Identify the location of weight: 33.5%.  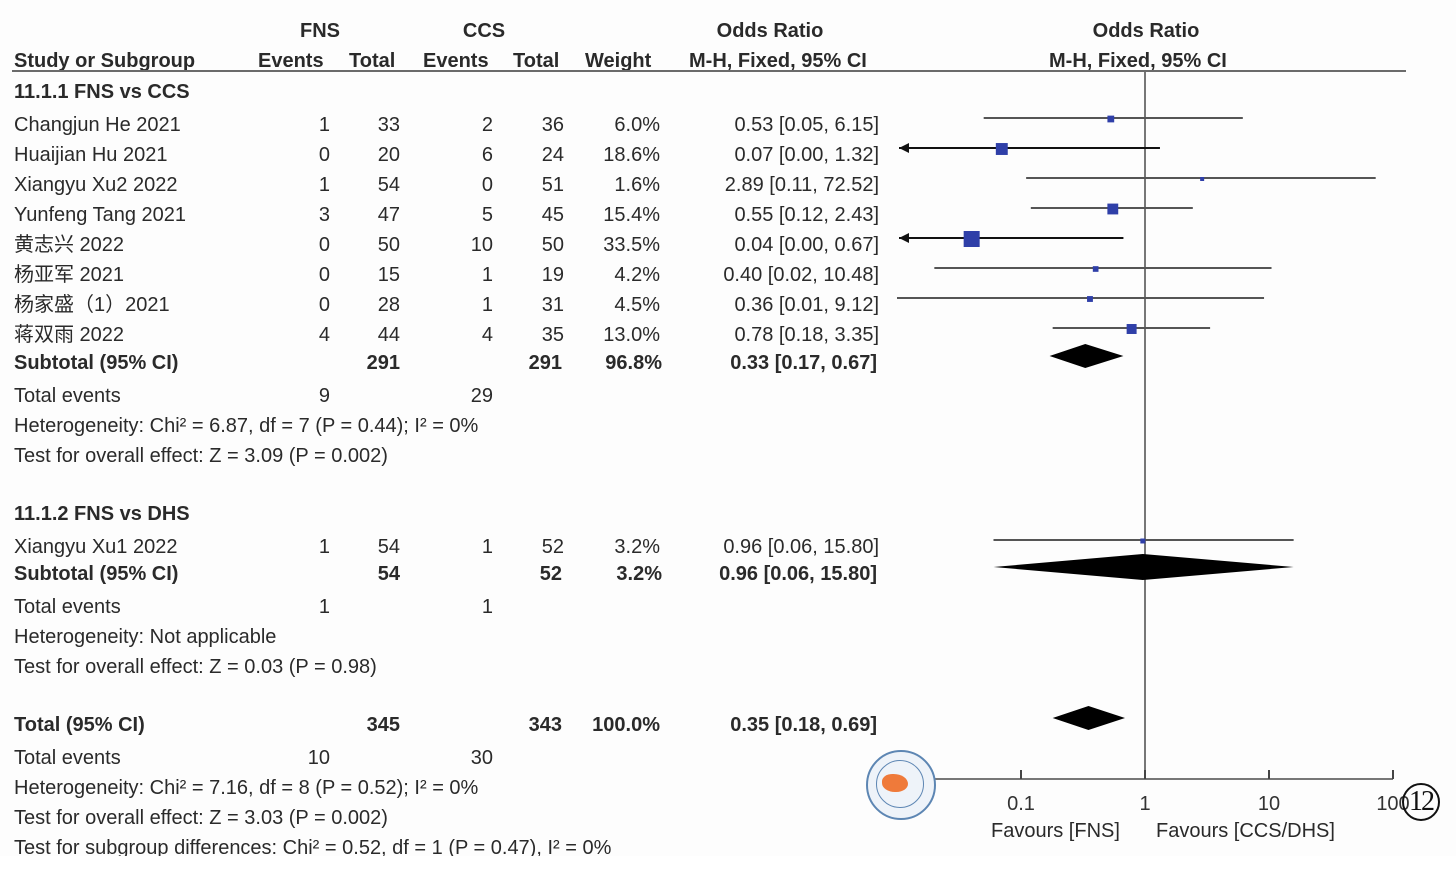
(631, 245).